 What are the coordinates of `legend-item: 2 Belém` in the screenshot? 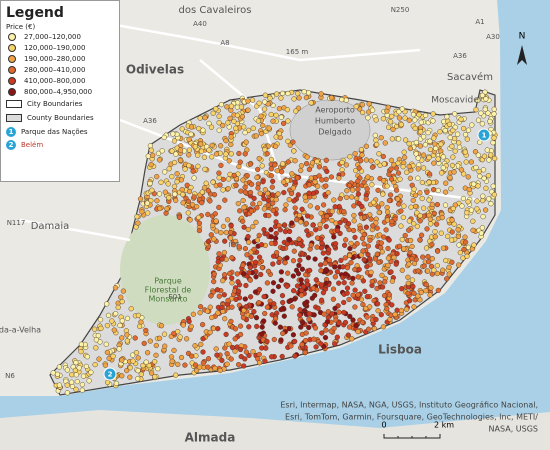 It's located at (60, 144).